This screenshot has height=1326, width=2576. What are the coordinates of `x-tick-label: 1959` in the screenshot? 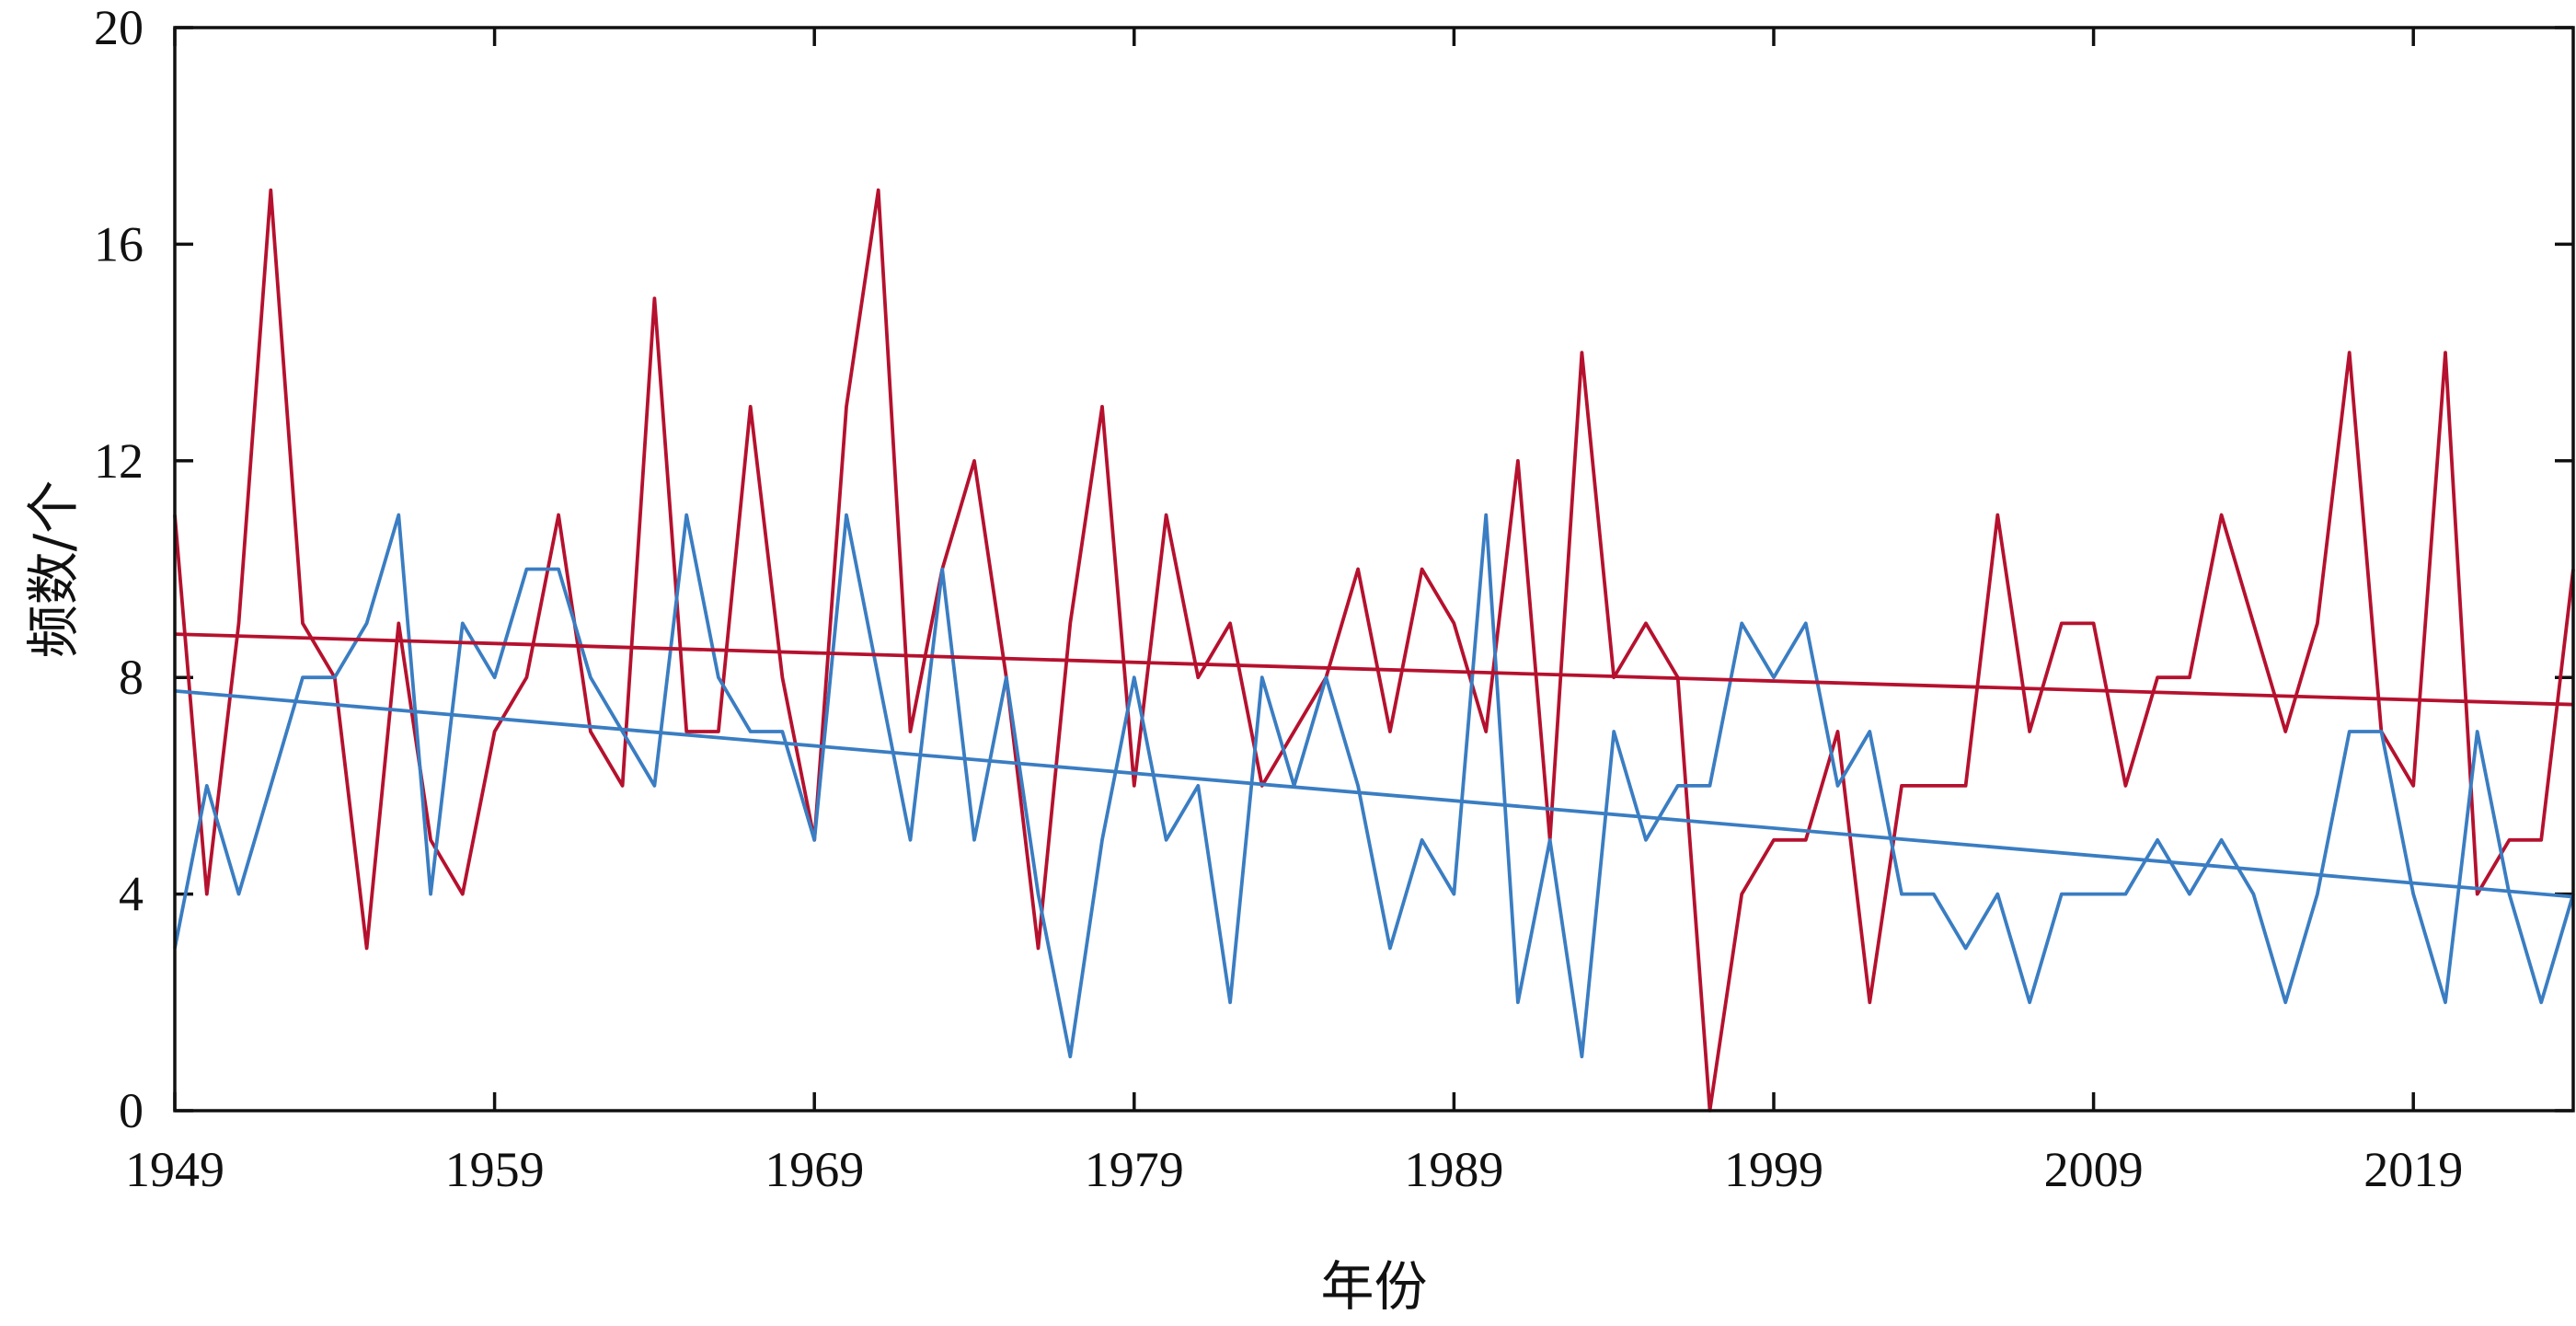 It's located at (495, 1169).